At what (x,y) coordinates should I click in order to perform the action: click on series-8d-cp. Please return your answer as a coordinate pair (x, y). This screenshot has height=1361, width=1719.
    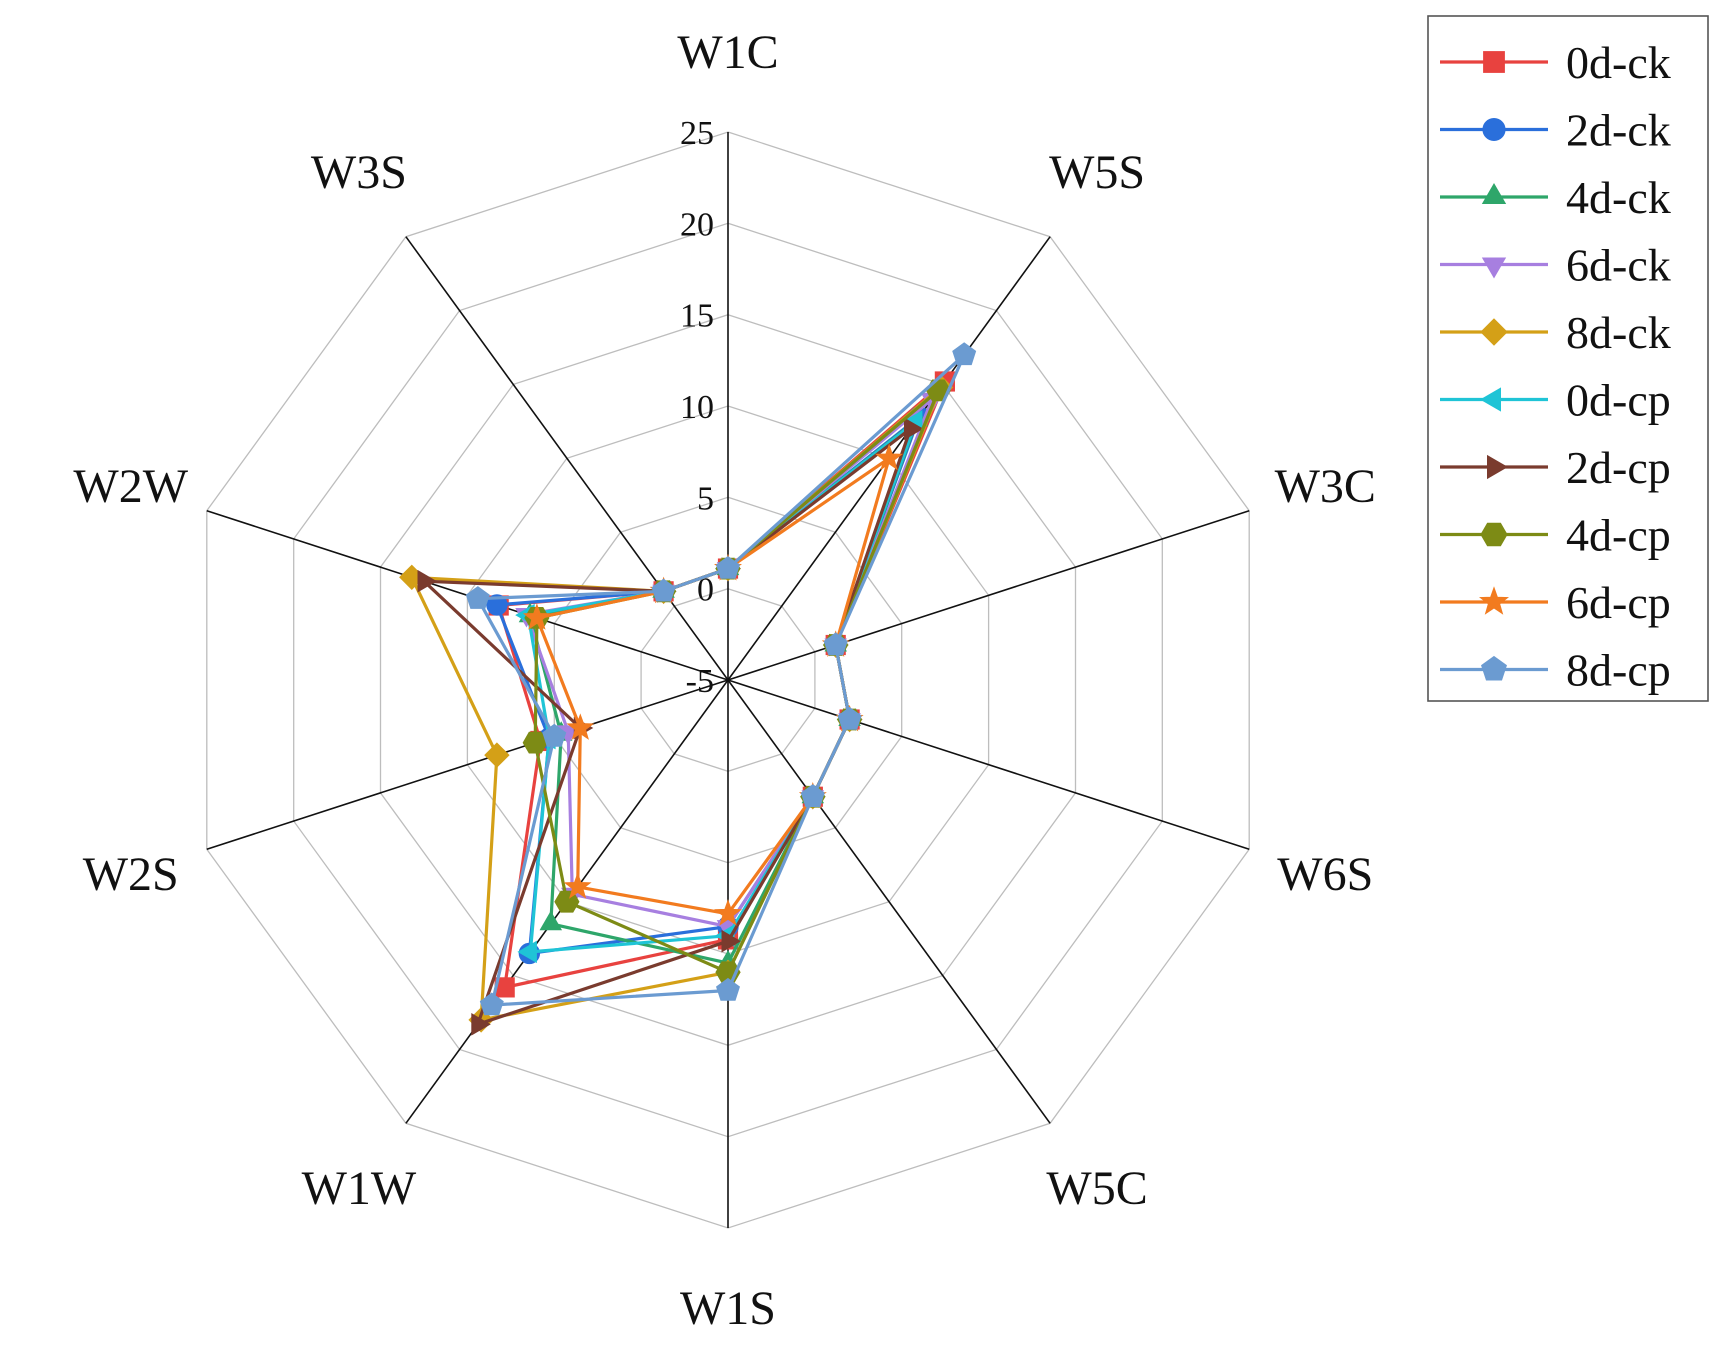
    Looking at the image, I should click on (721, 679).